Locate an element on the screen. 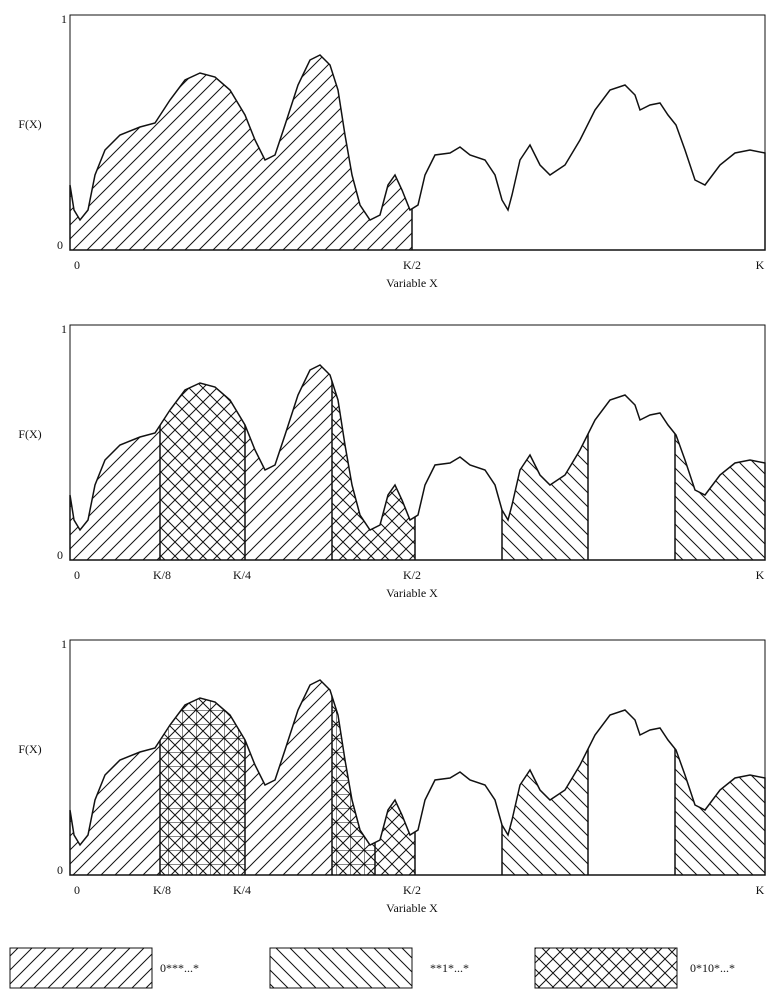 The image size is (770, 998). legend-label: 0***...* is located at coordinates (179, 968).